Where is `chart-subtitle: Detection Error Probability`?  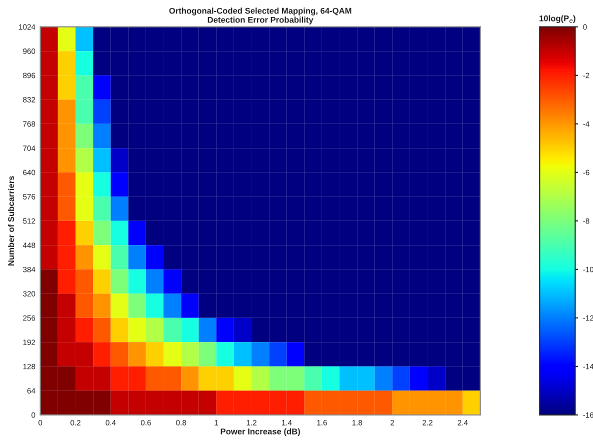 chart-subtitle: Detection Error Probability is located at coordinates (261, 20).